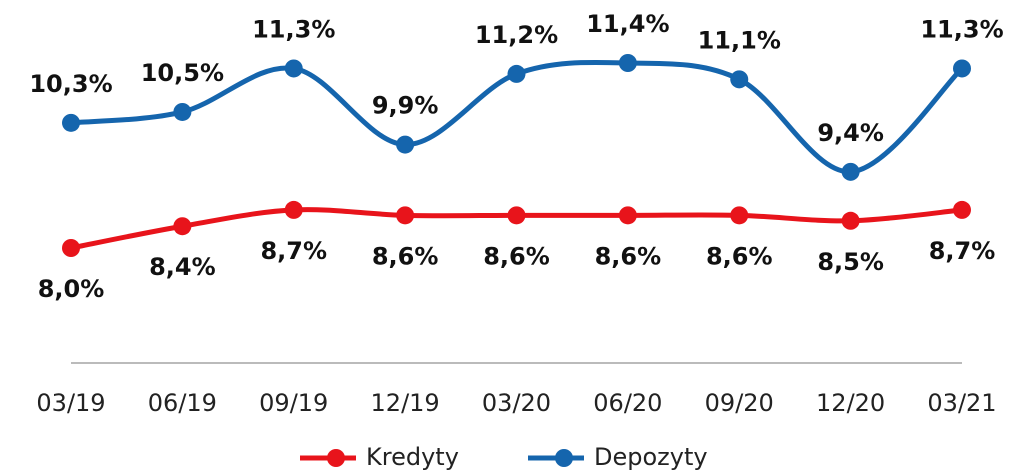  I want to click on x-tick-label: 03/21, so click(961, 403).